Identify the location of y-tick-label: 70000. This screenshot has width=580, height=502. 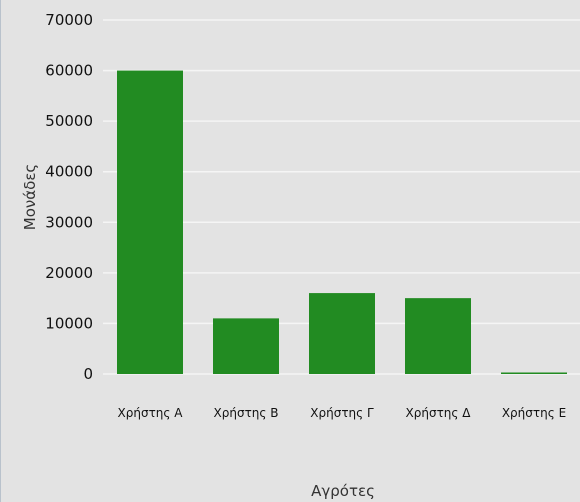
(69, 20).